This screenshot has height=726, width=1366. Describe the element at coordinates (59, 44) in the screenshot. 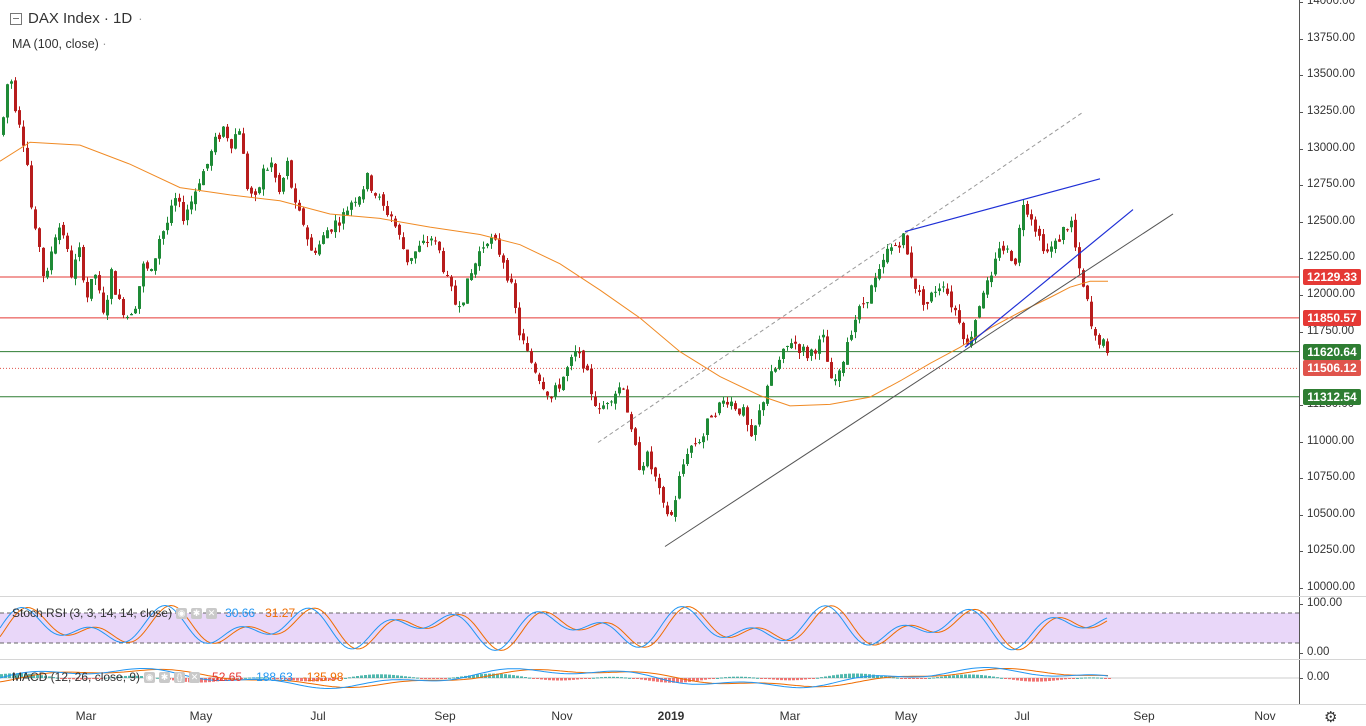

I see `ma-legend: MA (100, close) ·` at that location.